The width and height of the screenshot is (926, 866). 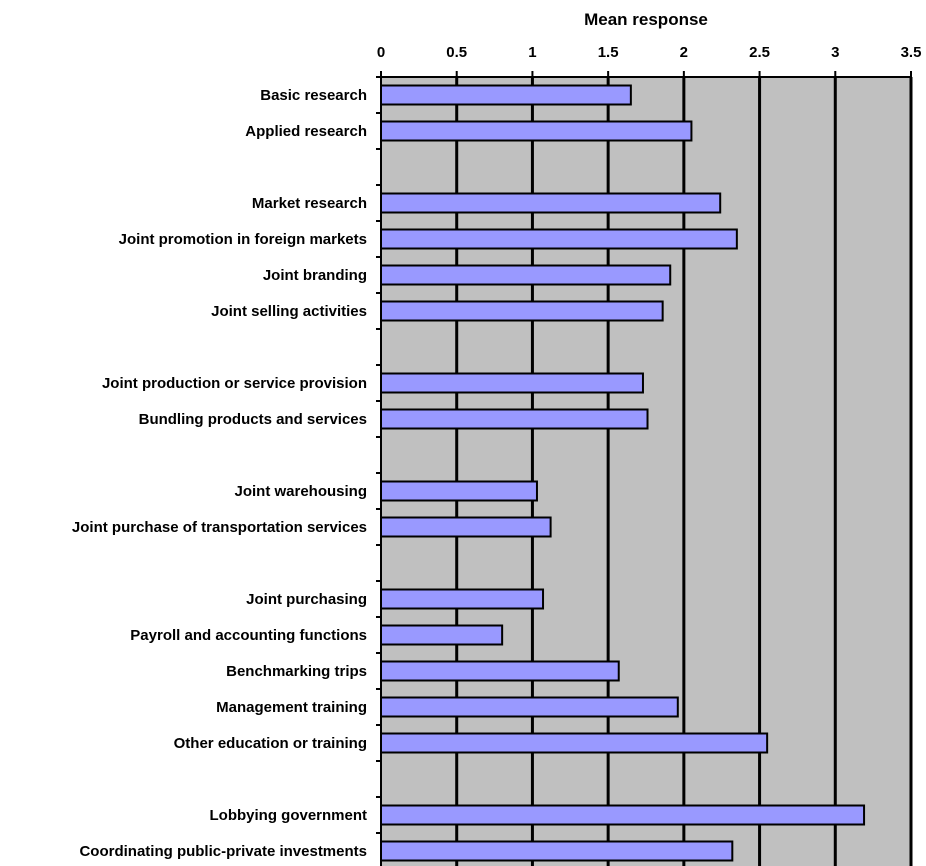 I want to click on category-label: Other education or training, so click(x=270, y=743).